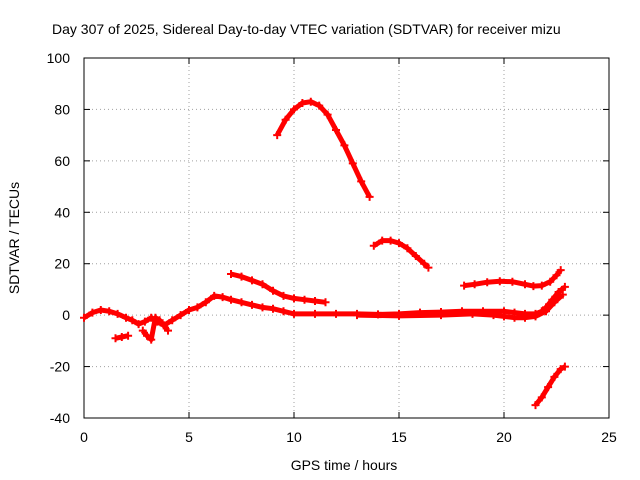 This screenshot has width=640, height=480. Describe the element at coordinates (609, 437) in the screenshot. I see `x-tick-label: 25` at that location.